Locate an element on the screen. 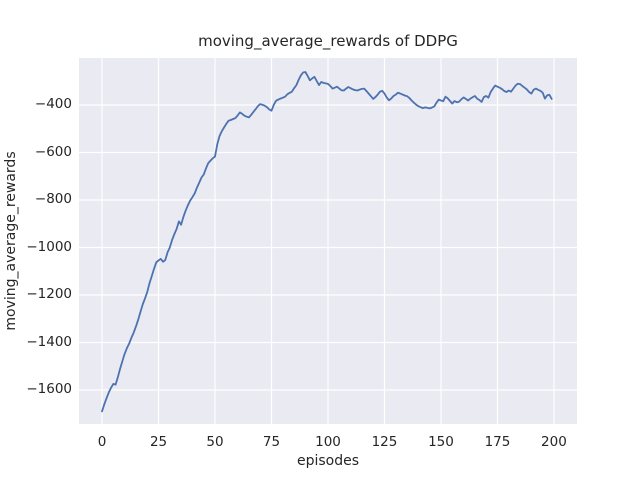  x-tick-label: 200 is located at coordinates (554, 442).